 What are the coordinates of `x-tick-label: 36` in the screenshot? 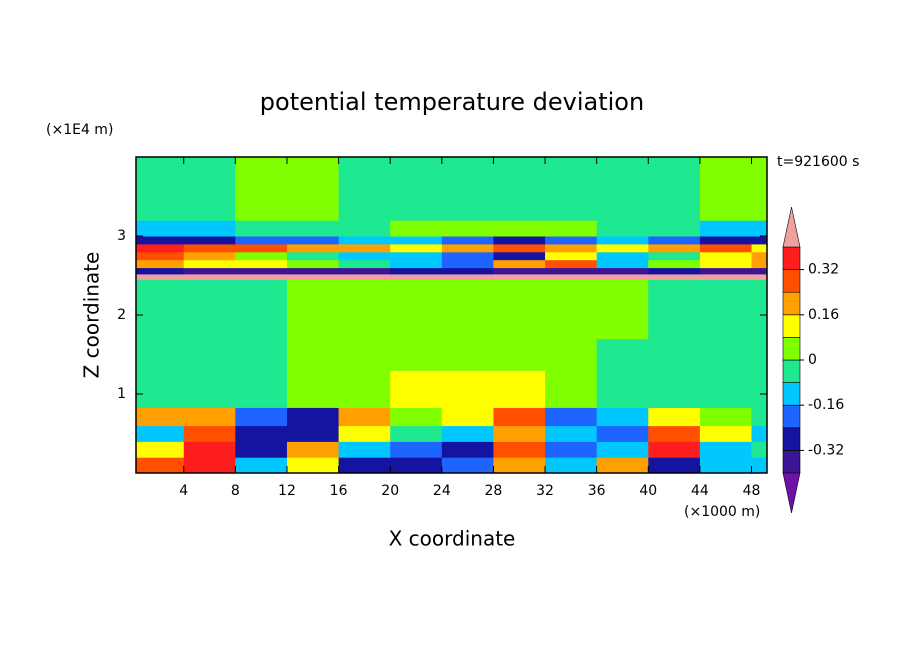 It's located at (597, 491).